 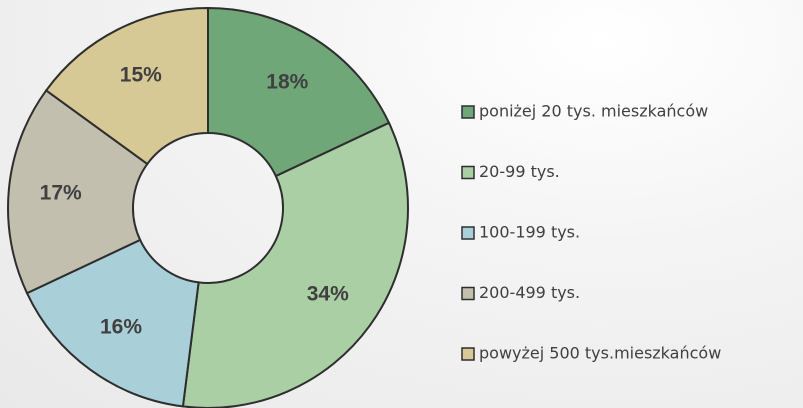 I want to click on data-label: 15%, so click(x=141, y=75).